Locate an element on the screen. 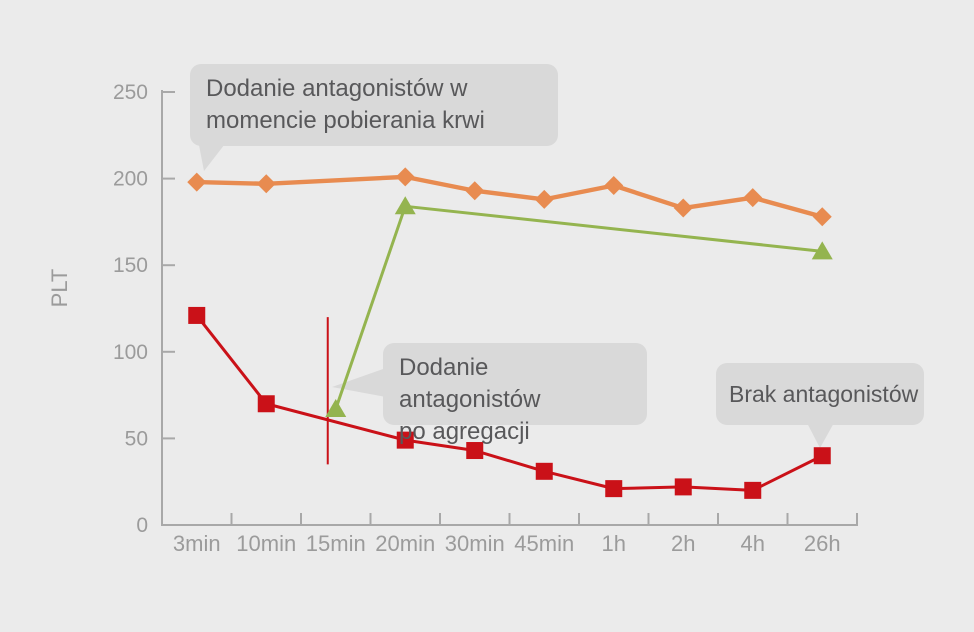 This screenshot has width=974, height=632. marker-antagonists-at-blood-draw-20min is located at coordinates (405, 177).